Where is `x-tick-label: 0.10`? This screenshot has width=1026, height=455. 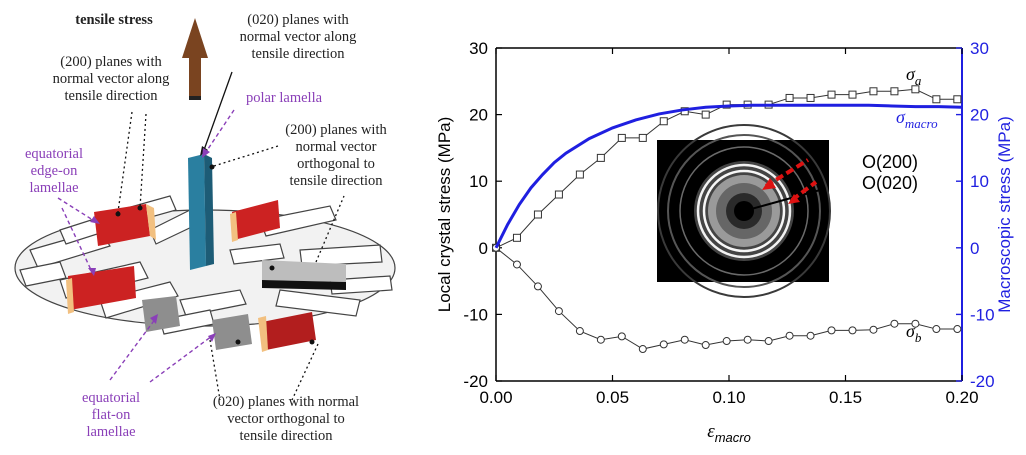
x-tick-label: 0.10 is located at coordinates (728, 397).